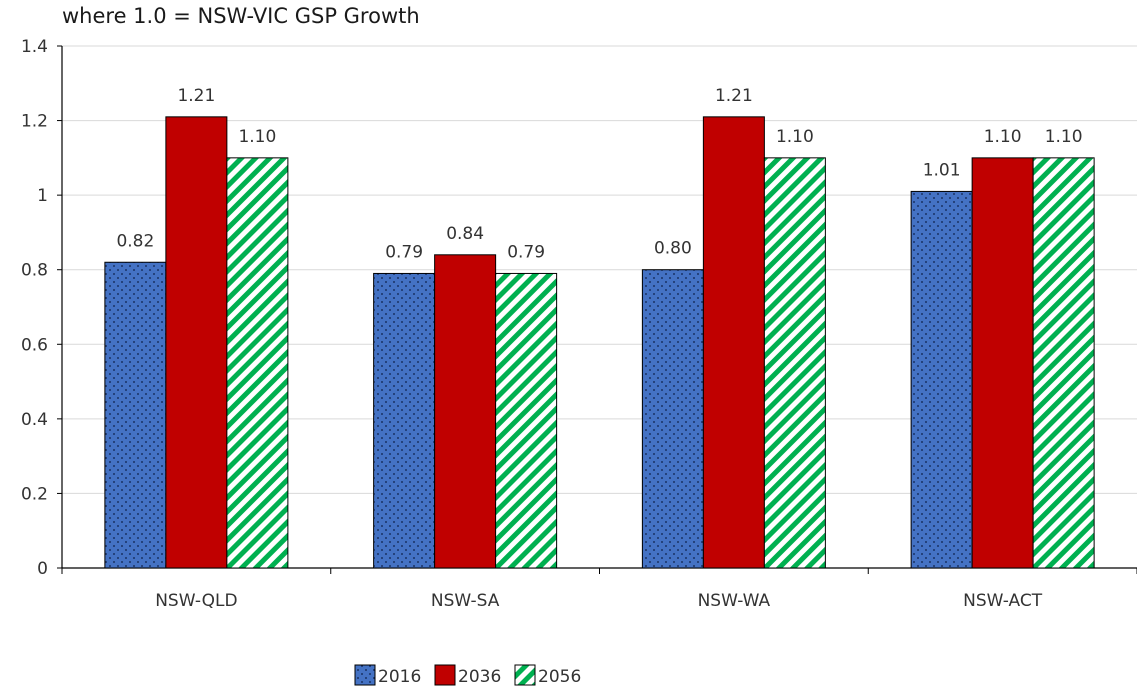  Describe the element at coordinates (1002, 363) in the screenshot. I see `bar-2036-nsw-act` at that location.